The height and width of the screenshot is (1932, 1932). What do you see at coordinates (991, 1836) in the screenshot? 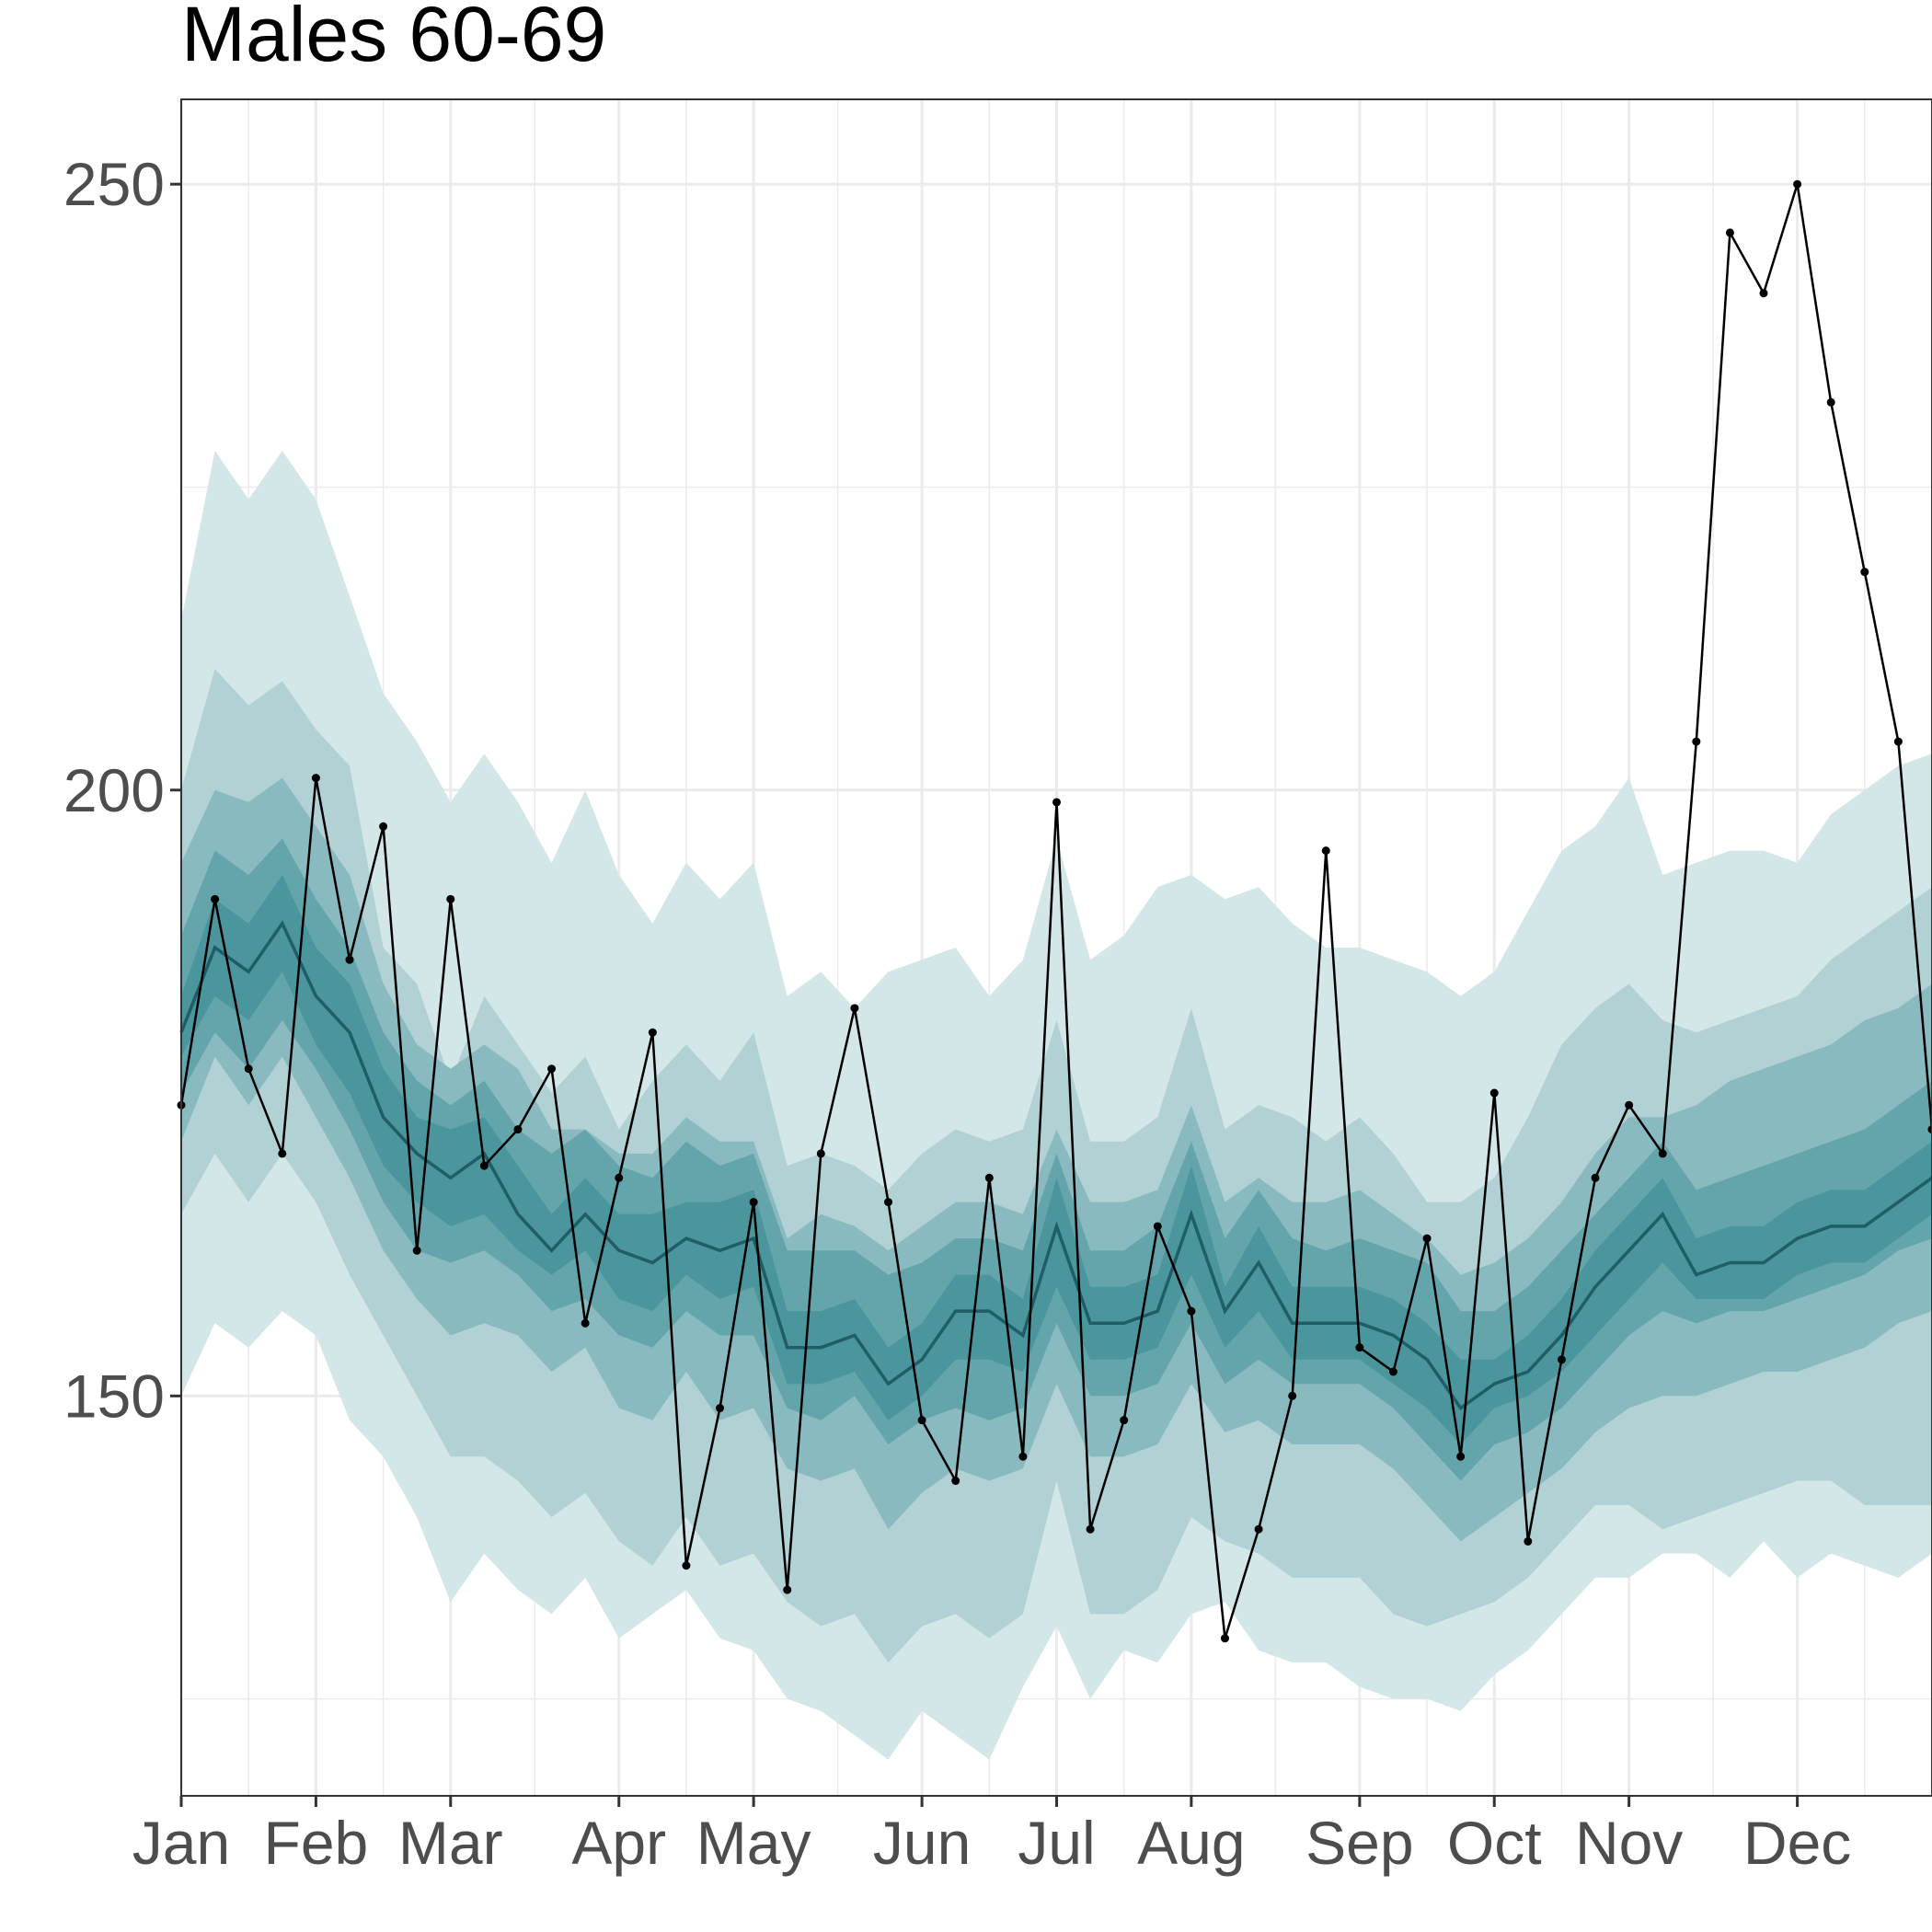
I see `x-axis: Jan Feb Mar Apr May Jun Jul Aug Sep Oct Nov Dec` at bounding box center [991, 1836].